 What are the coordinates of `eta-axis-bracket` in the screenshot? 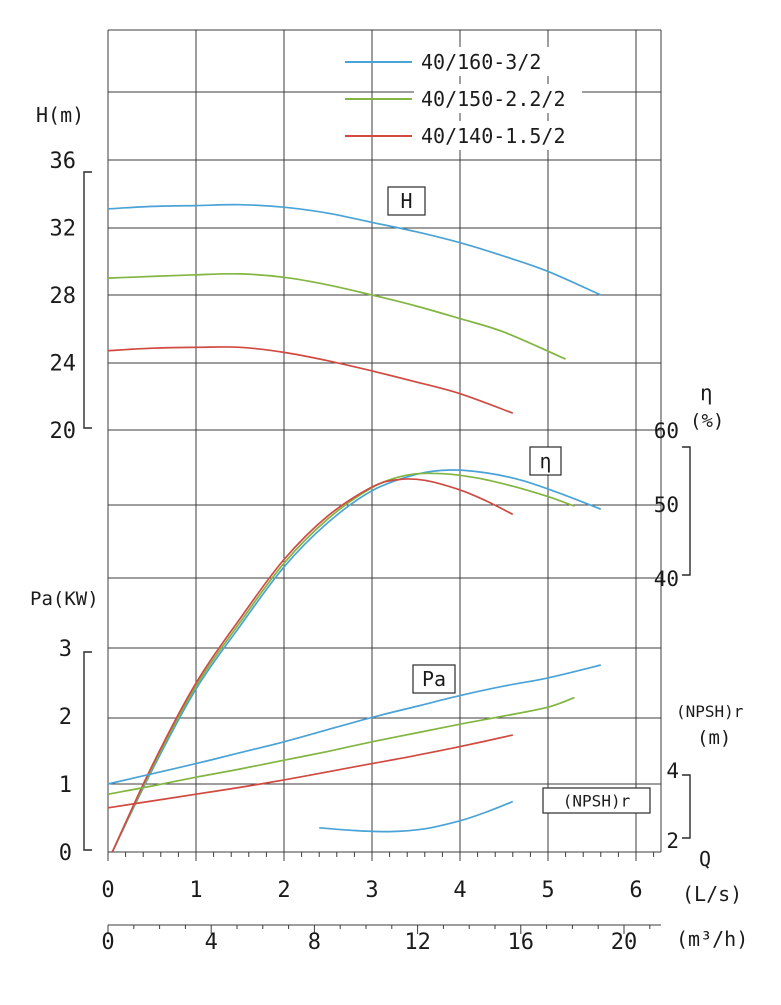 It's located at (686, 511).